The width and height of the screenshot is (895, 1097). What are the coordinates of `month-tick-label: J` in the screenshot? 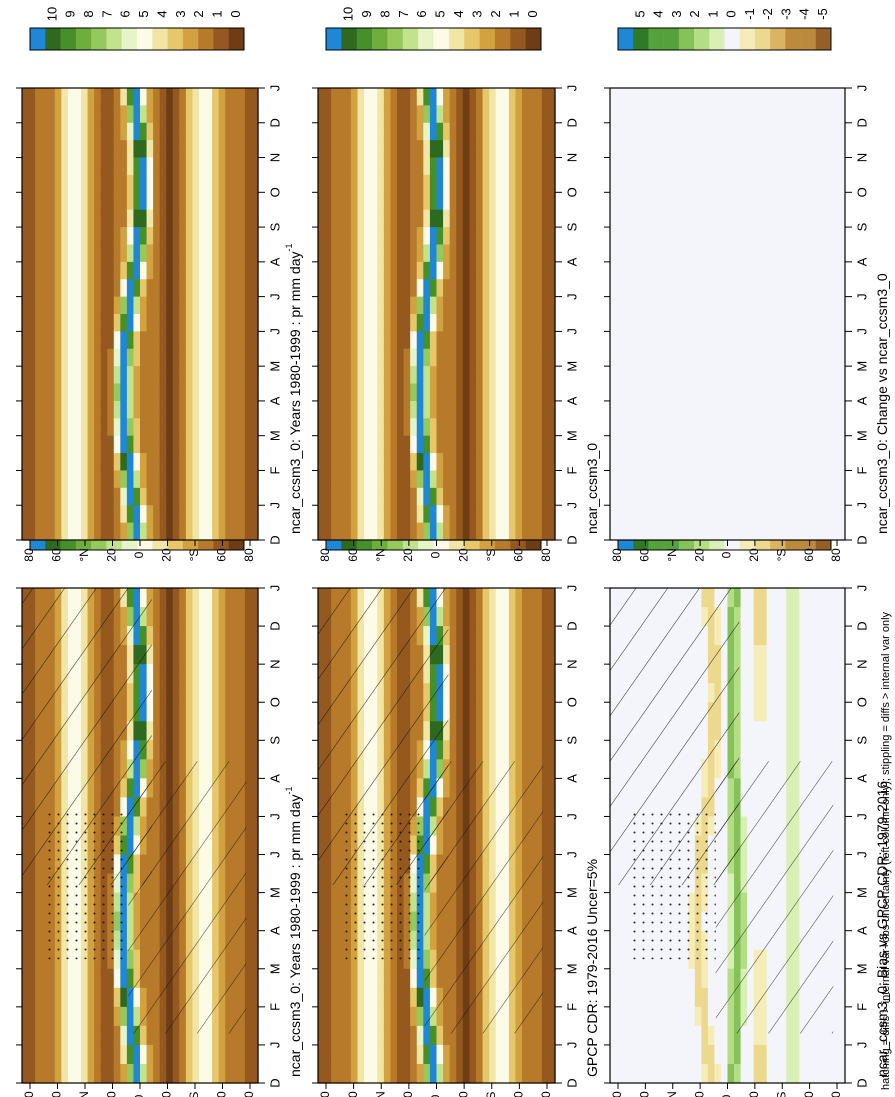 It's located at (861, 1045).